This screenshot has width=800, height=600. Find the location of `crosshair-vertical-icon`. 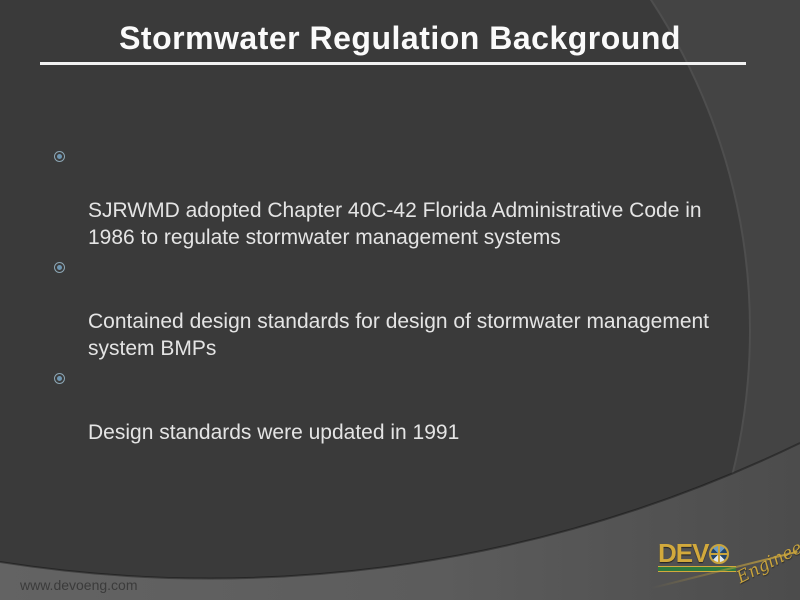

crosshair-vertical-icon is located at coordinates (719, 554).